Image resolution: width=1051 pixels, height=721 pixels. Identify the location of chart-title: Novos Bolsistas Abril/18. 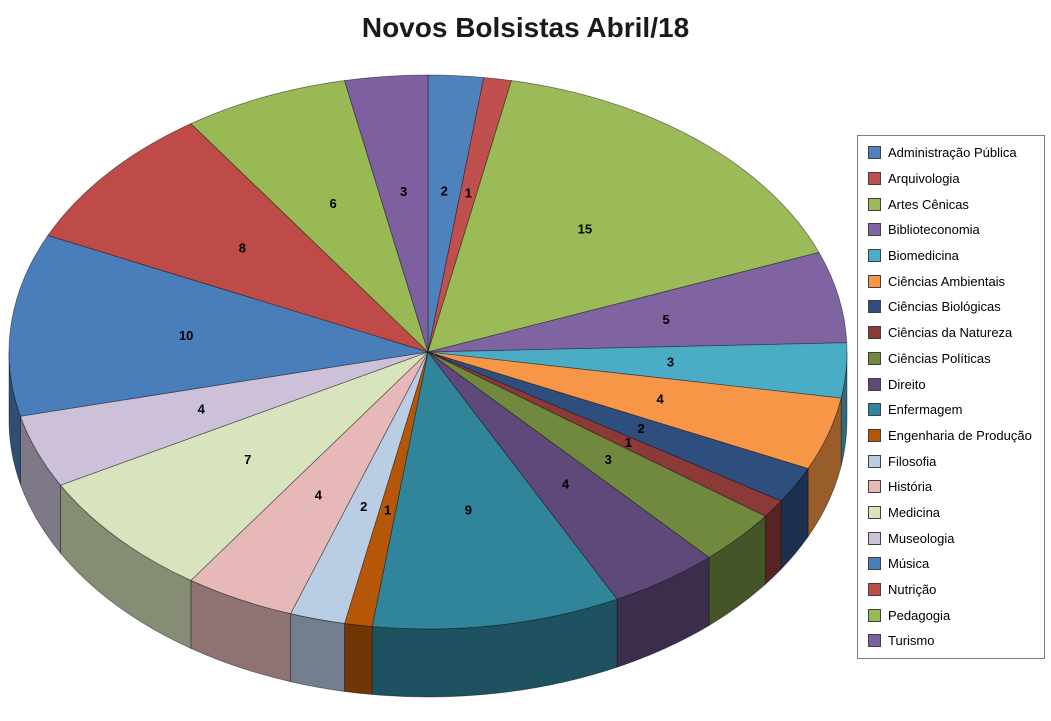
(525, 27).